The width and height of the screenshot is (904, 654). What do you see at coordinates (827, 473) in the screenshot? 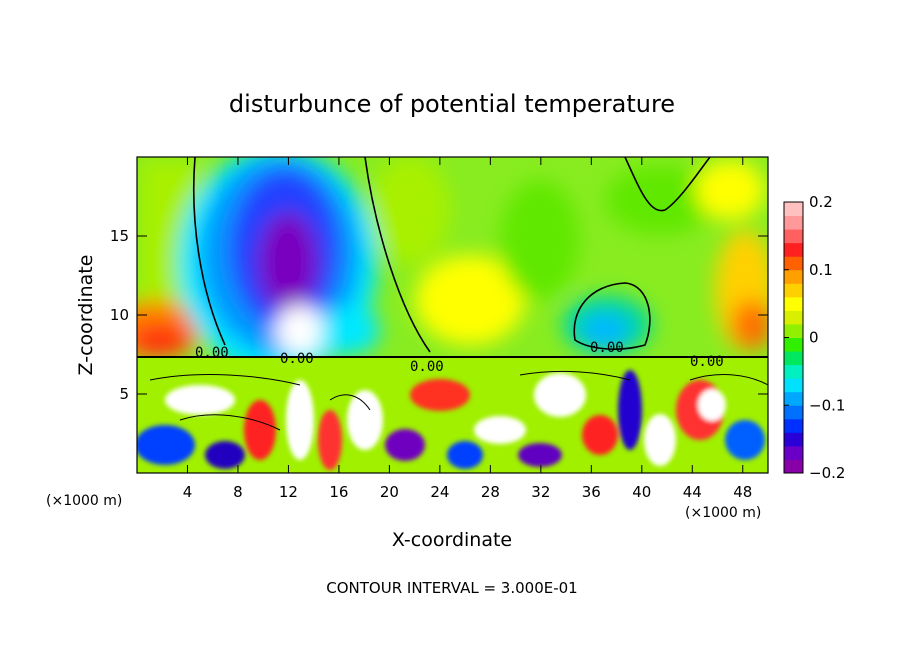
I see `colorbar-tick-label: −0.2` at bounding box center [827, 473].